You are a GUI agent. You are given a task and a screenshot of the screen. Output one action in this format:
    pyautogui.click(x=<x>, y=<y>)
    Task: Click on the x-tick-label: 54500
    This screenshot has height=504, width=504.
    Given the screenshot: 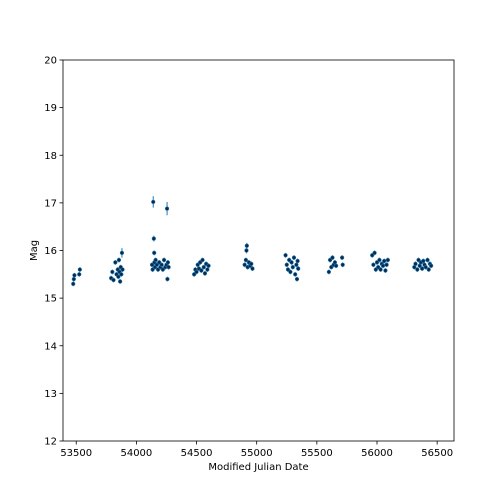 What is the action you would take?
    pyautogui.click(x=197, y=453)
    